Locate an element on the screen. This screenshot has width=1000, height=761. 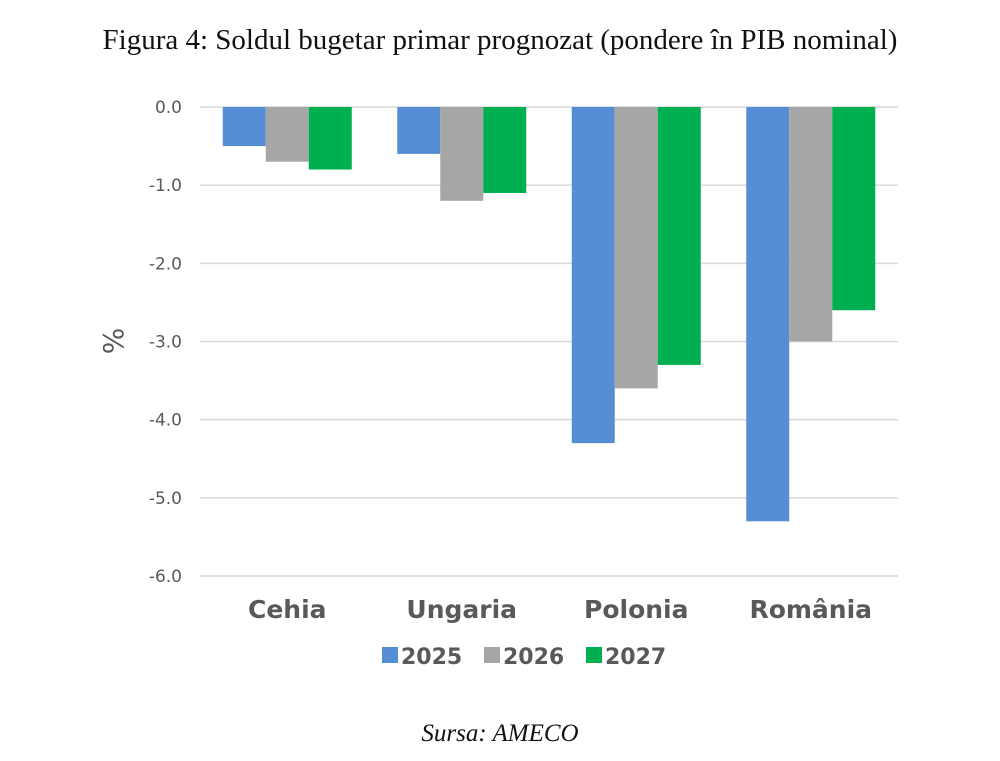
y-tick-label: -6.0 is located at coordinates (165, 577).